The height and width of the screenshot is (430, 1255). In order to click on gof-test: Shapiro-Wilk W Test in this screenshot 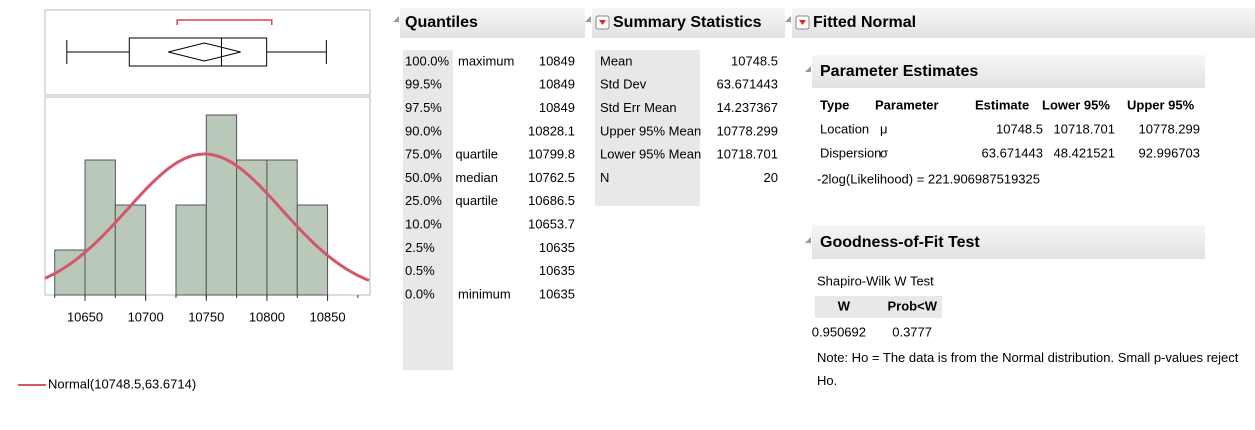, I will do `click(875, 280)`.